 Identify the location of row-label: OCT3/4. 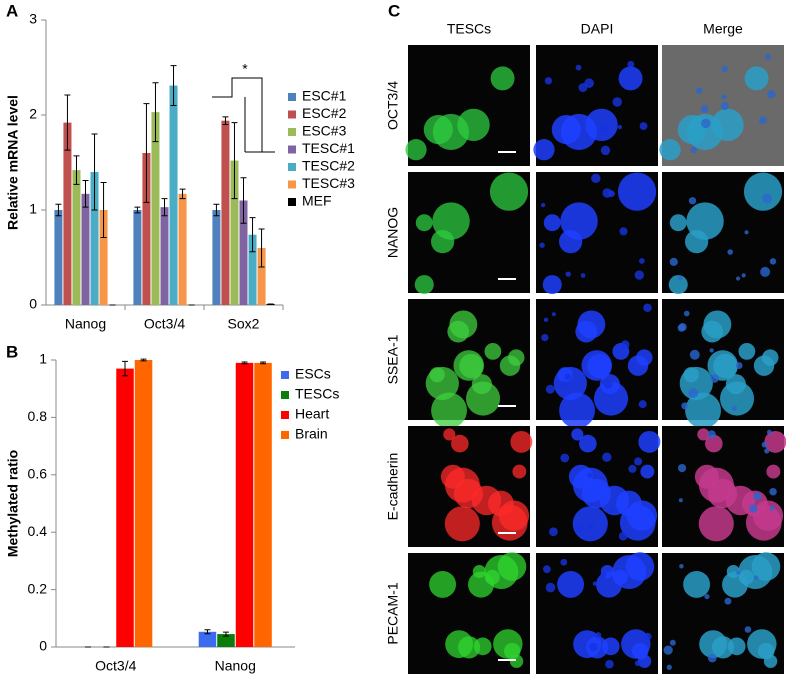
(393, 105).